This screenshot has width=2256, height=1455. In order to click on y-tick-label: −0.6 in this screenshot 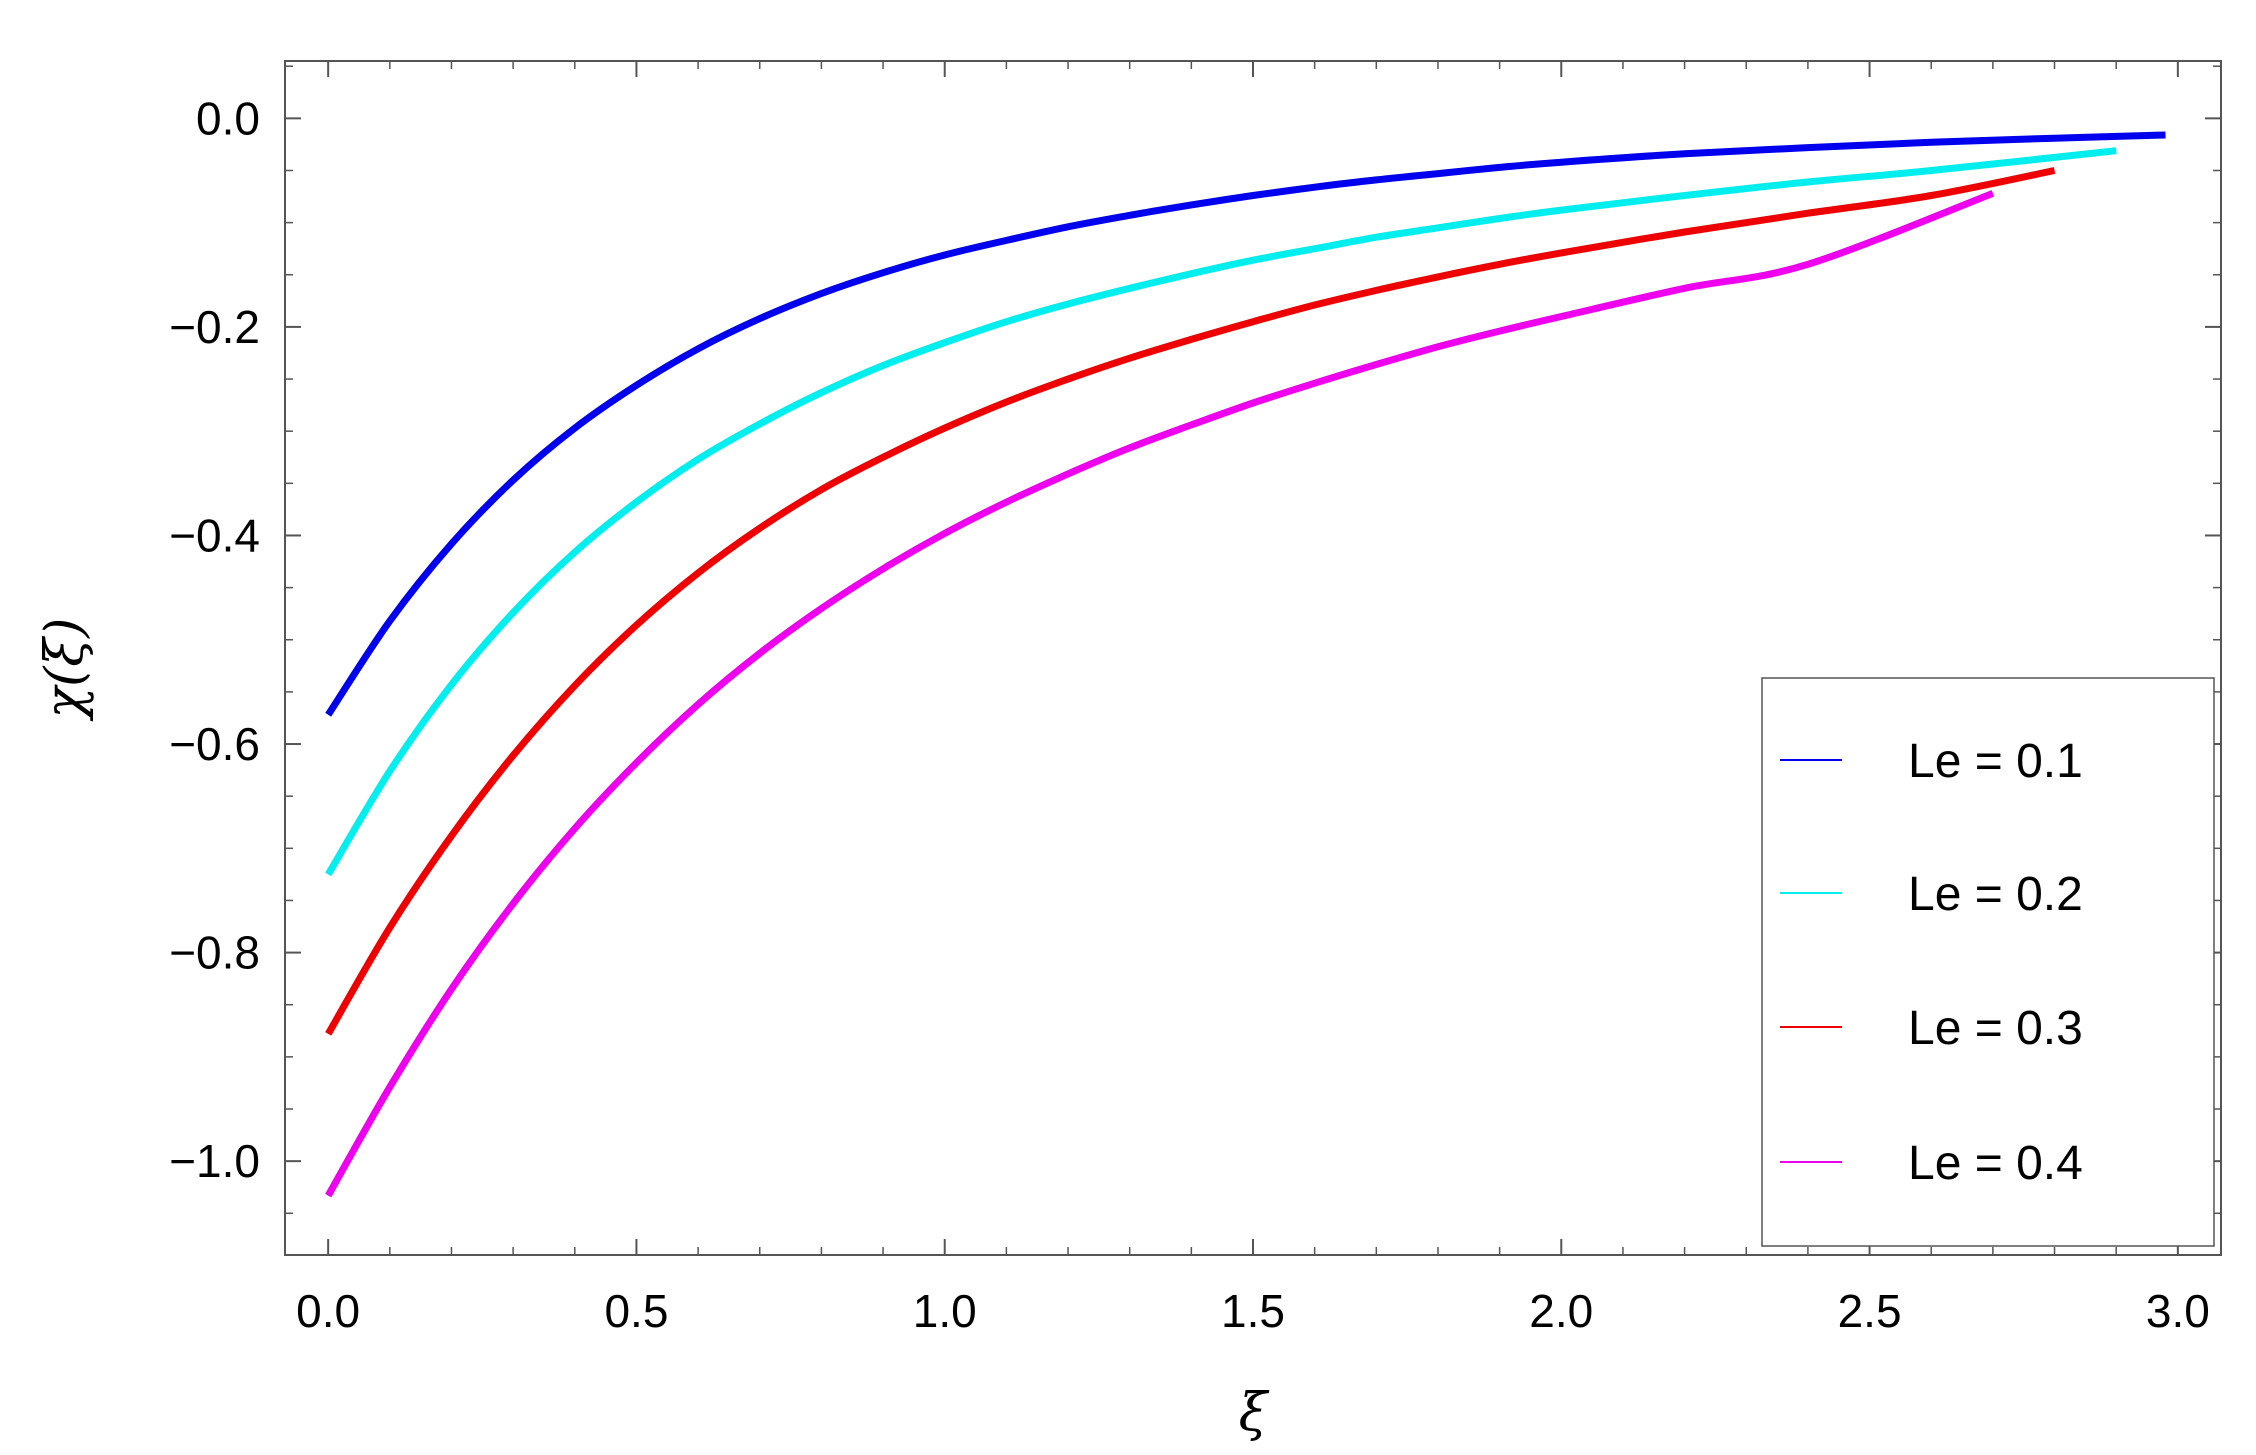, I will do `click(214, 744)`.